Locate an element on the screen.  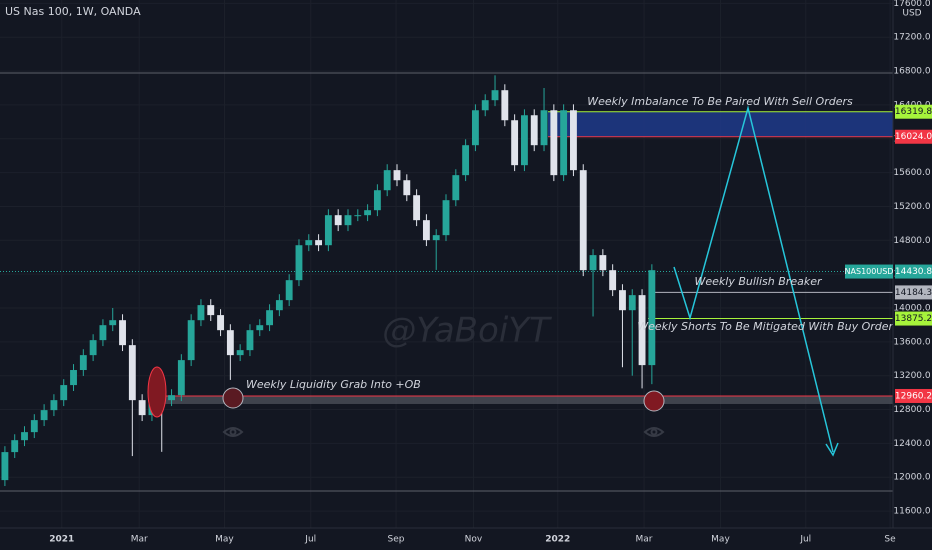
liquidity-zone is located at coordinates (526, 399).